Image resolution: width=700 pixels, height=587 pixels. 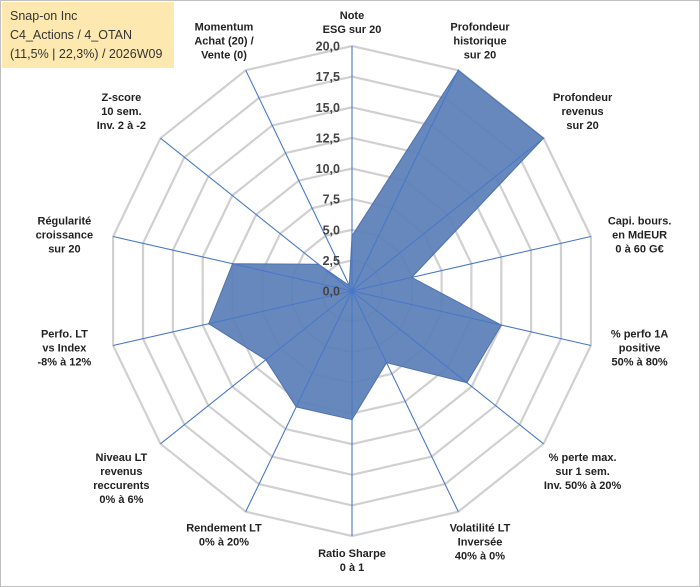 I want to click on axis-label-4: % perfo 1A positive 50% à 80%, so click(x=640, y=349).